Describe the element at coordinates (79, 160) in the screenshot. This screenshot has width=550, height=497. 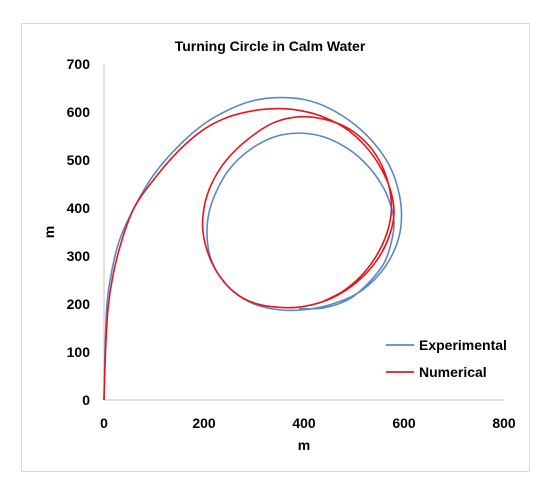
I see `y-tick-label: 500` at that location.